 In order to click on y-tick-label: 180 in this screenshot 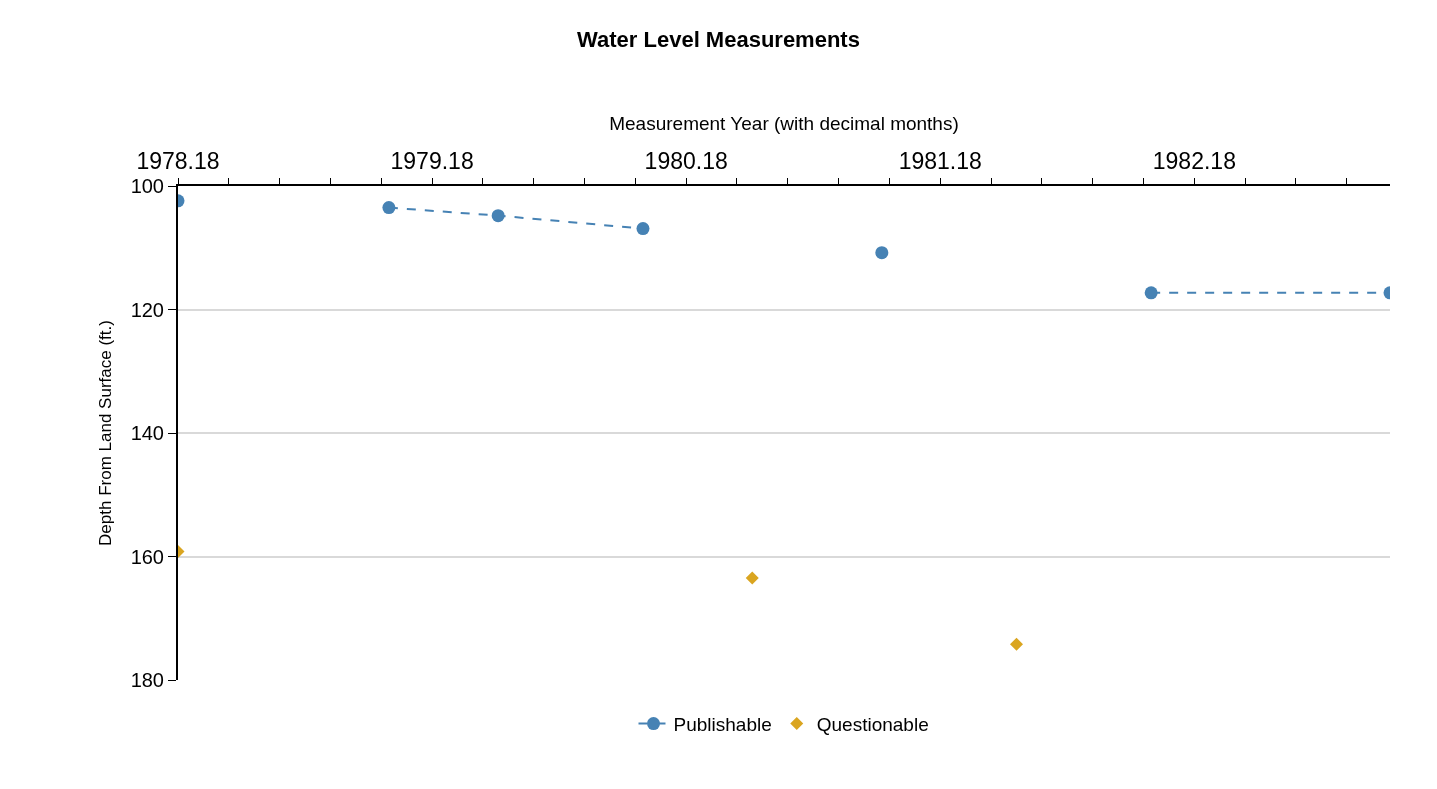, I will do `click(147, 680)`.